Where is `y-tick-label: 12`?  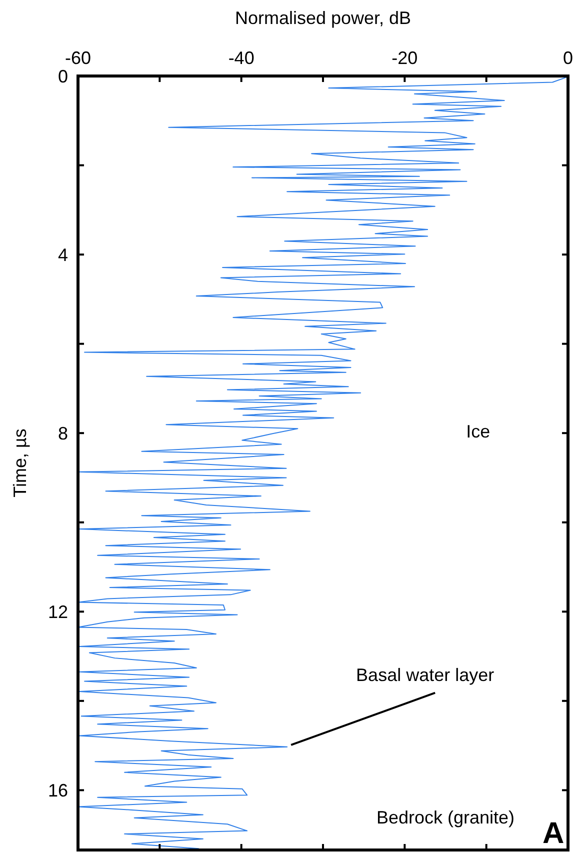
y-tick-label: 12 is located at coordinates (58, 612).